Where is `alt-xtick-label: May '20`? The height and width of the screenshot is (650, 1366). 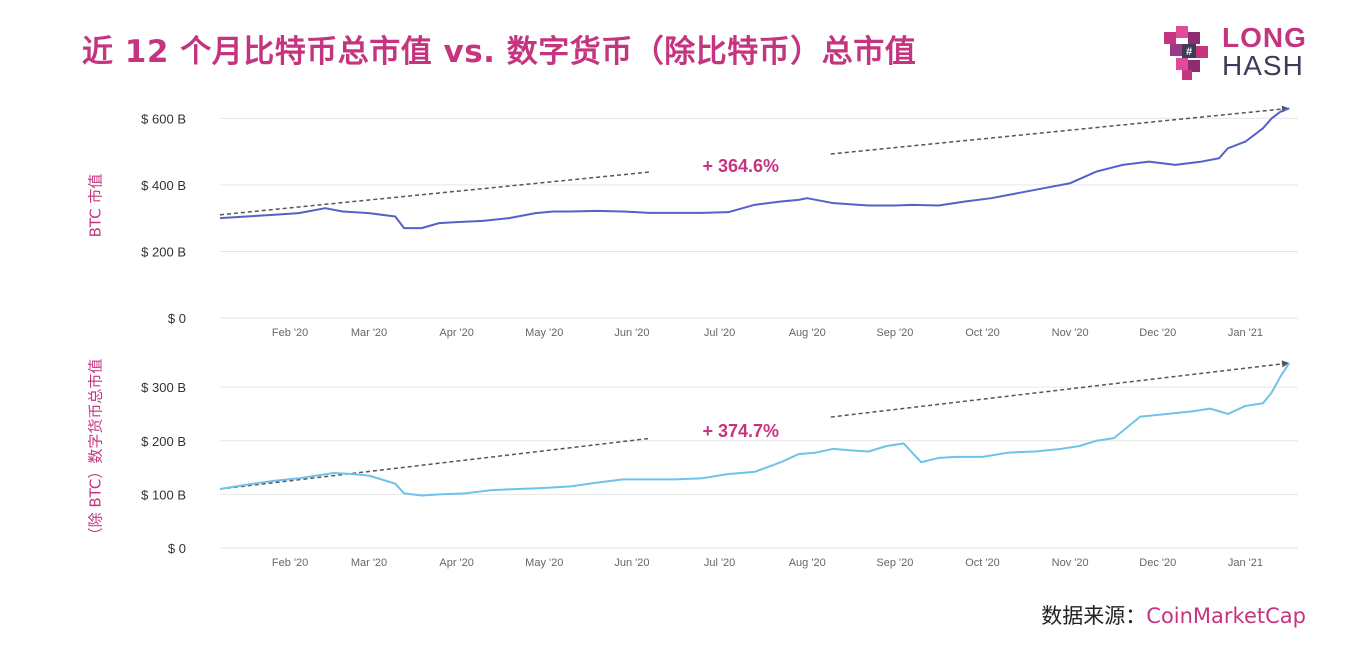 alt-xtick-label: May '20 is located at coordinates (544, 563).